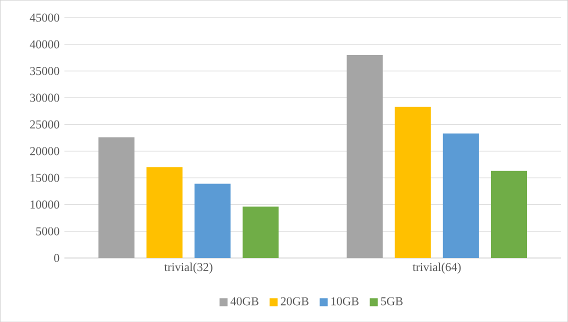 This screenshot has width=568, height=322. Describe the element at coordinates (45, 98) in the screenshot. I see `y-tick-label: 30000` at that location.